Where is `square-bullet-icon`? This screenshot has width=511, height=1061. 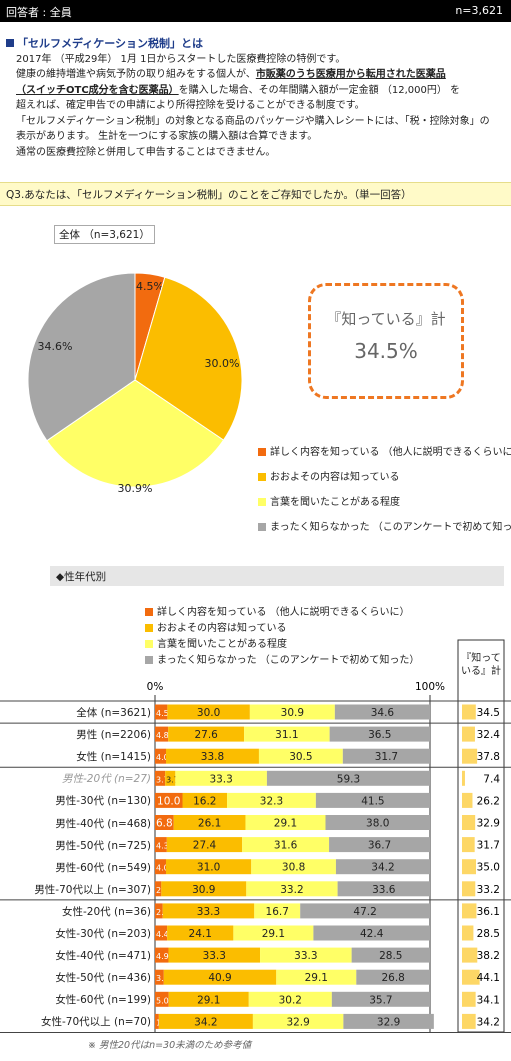
square-bullet-icon is located at coordinates (10, 43).